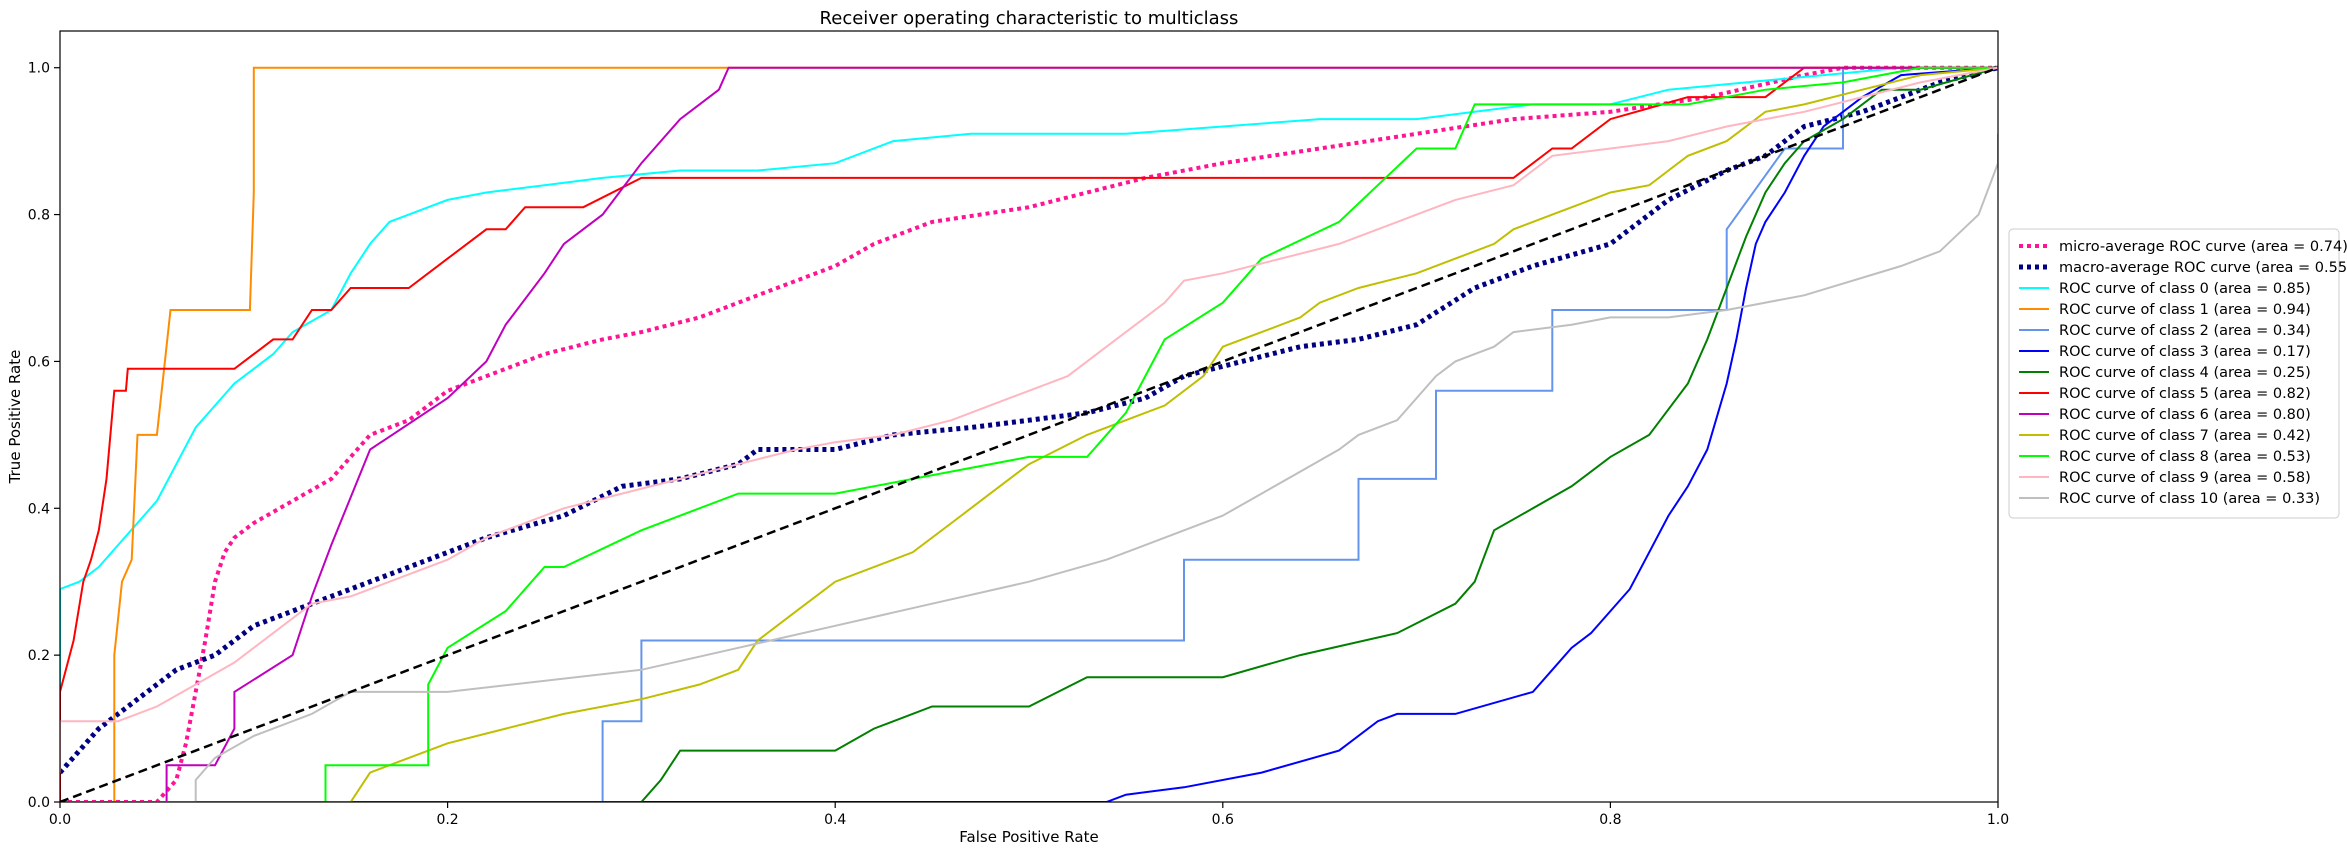 This screenshot has height=859, width=2347. Describe the element at coordinates (2185, 289) in the screenshot. I see `legend-entry: ROC curve of class 0 (area = 0.85)` at that location.